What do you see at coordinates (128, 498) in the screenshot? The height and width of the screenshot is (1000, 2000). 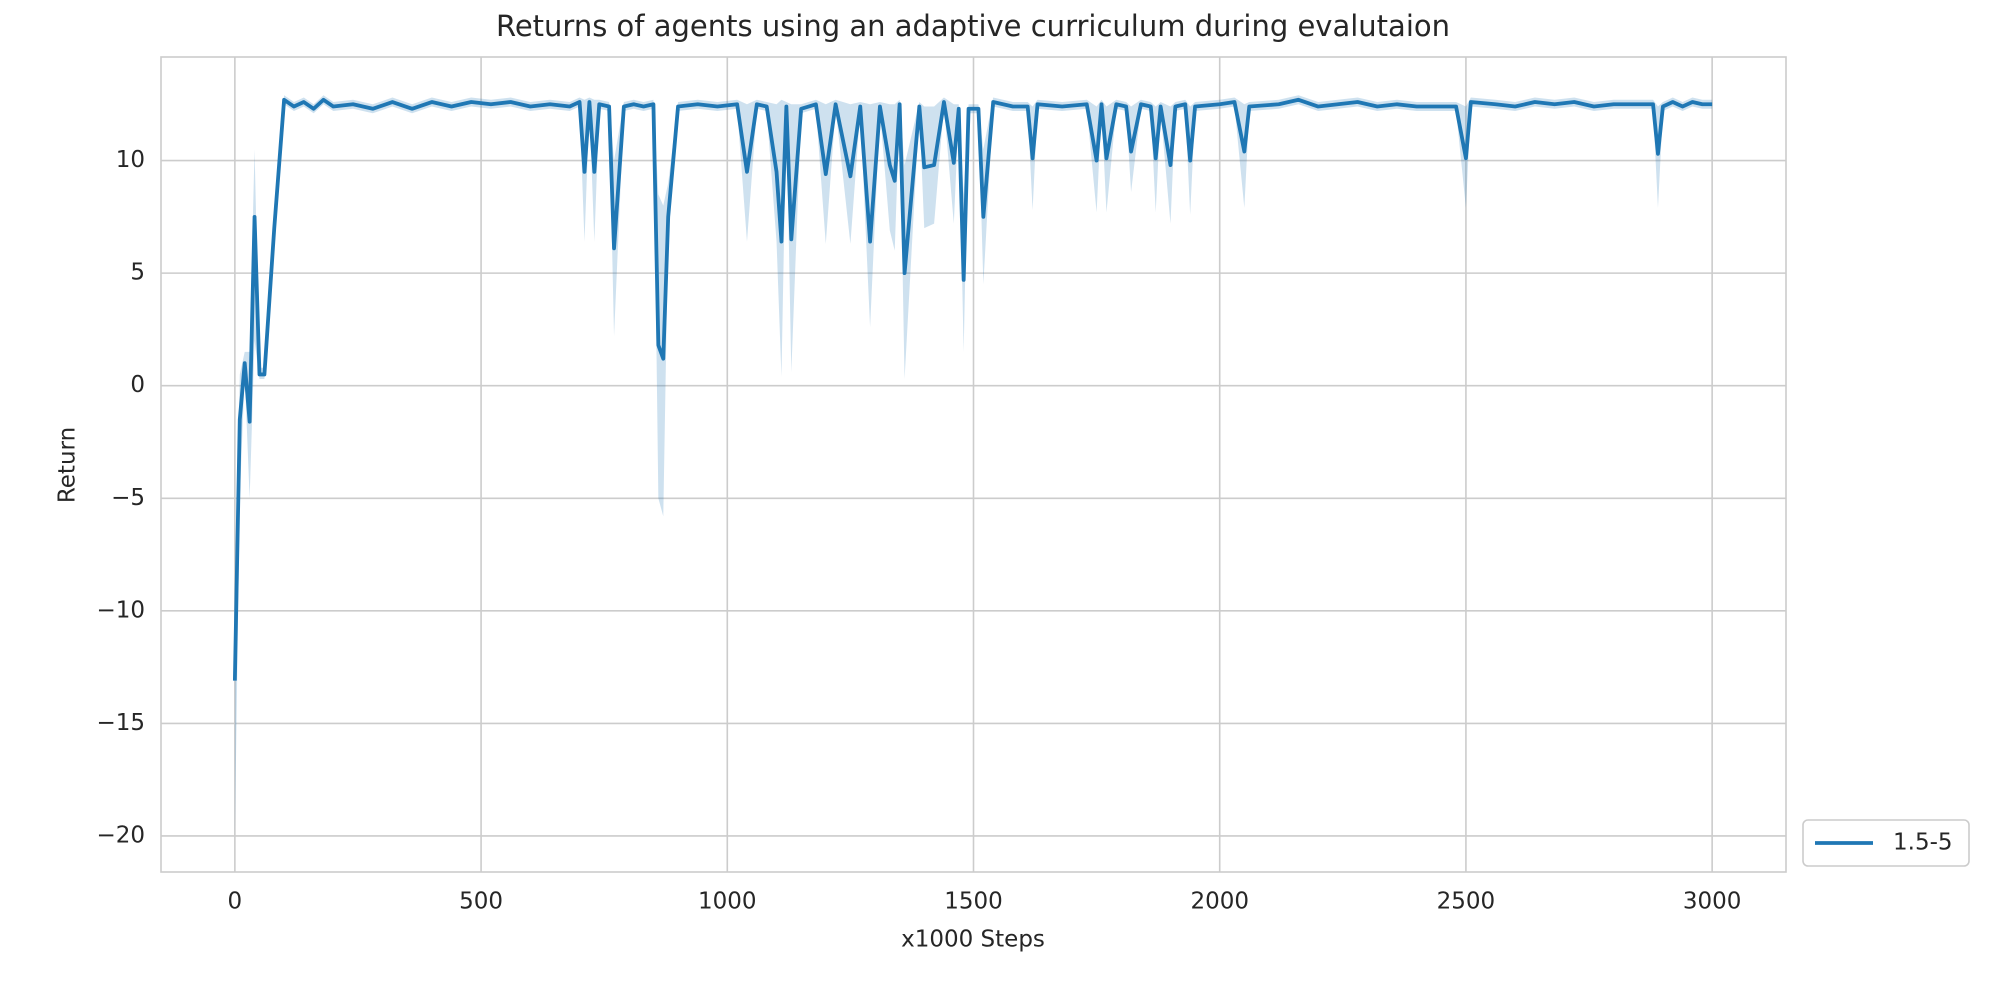 I see `y-tick-label: −5` at bounding box center [128, 498].